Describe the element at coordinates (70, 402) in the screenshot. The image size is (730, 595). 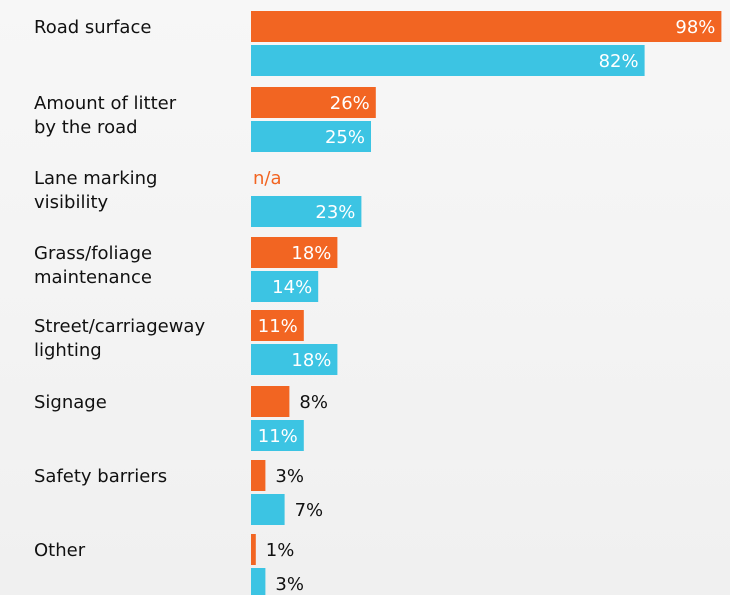
I see `category-label: Signage` at that location.